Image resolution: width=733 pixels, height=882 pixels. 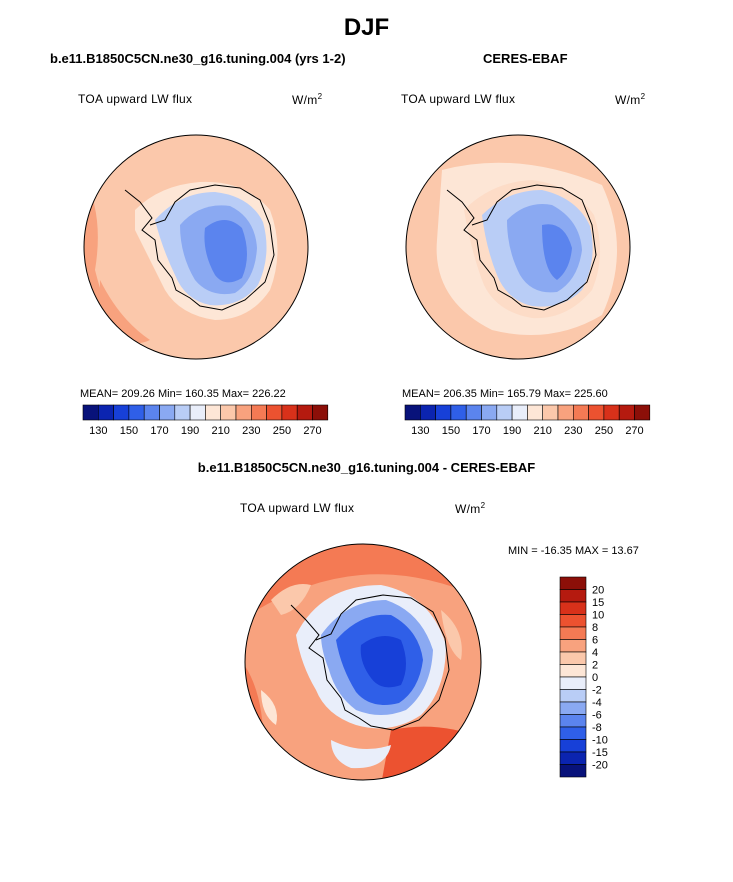 What do you see at coordinates (135, 99) in the screenshot?
I see `panel-model-variable: TOA upward LW flux` at bounding box center [135, 99].